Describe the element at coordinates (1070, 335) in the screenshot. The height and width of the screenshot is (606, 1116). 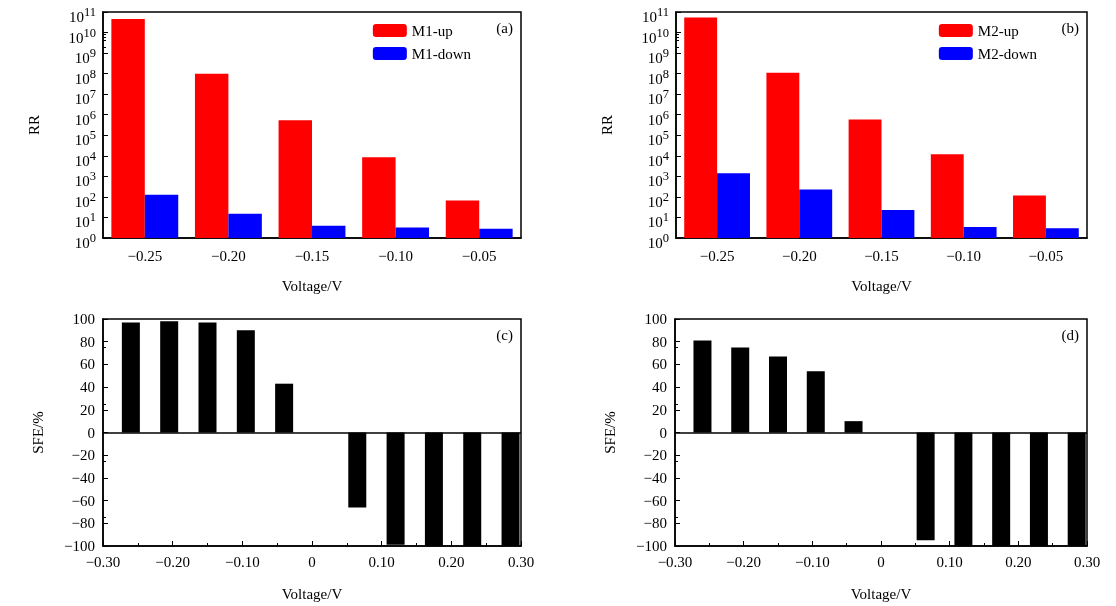
I see `annotation: (d)` at that location.